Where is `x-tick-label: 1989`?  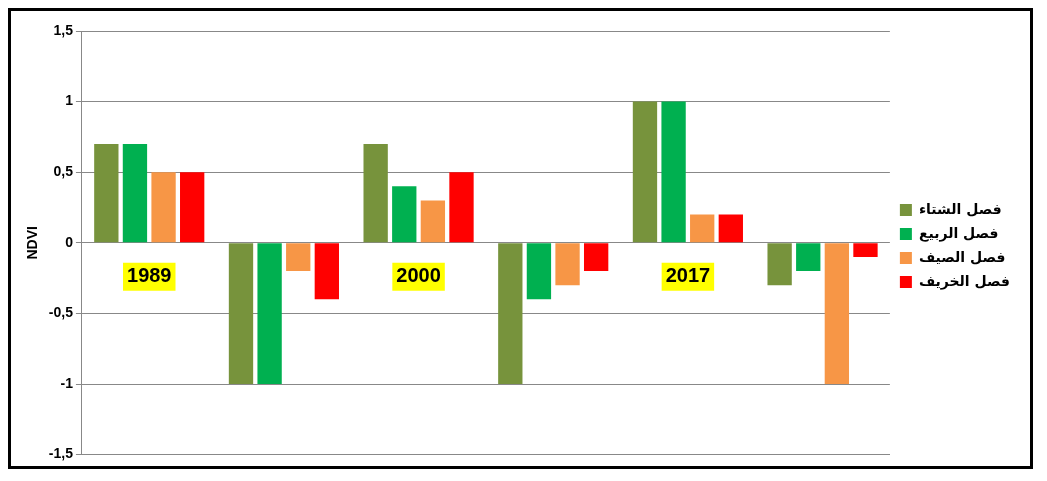
x-tick-label: 1989 is located at coordinates (149, 275).